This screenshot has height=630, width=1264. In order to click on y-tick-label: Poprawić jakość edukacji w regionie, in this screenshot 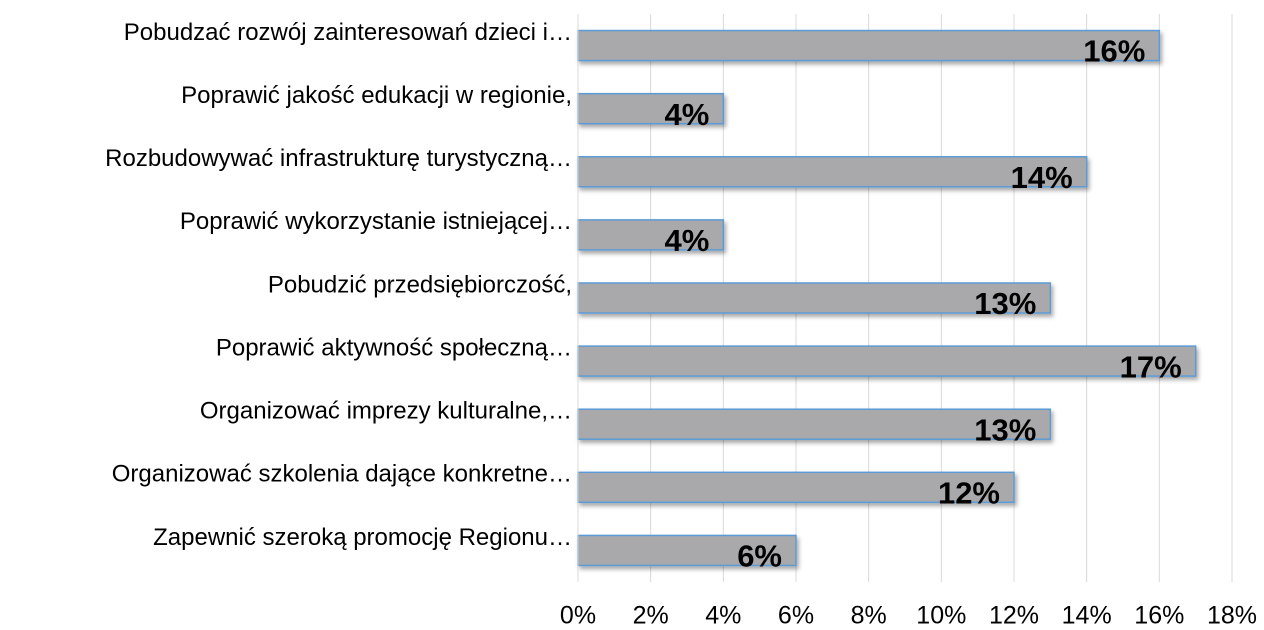, I will do `click(376, 95)`.